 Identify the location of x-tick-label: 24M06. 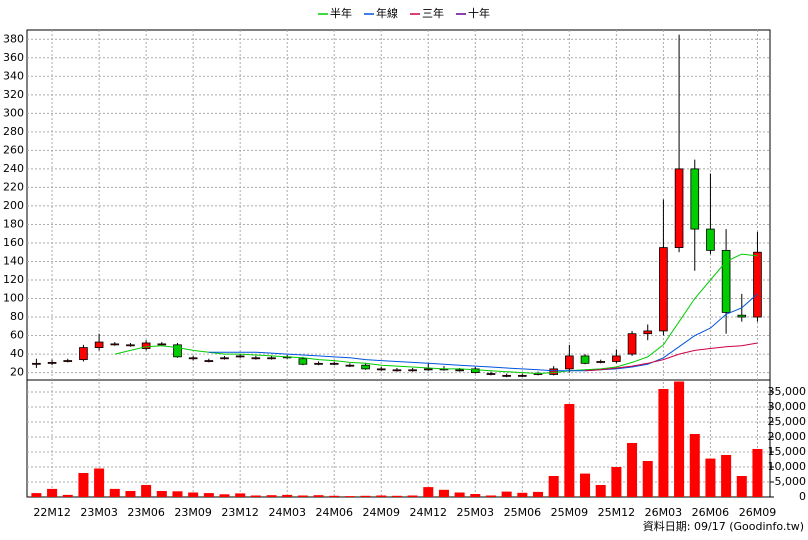
(334, 512).